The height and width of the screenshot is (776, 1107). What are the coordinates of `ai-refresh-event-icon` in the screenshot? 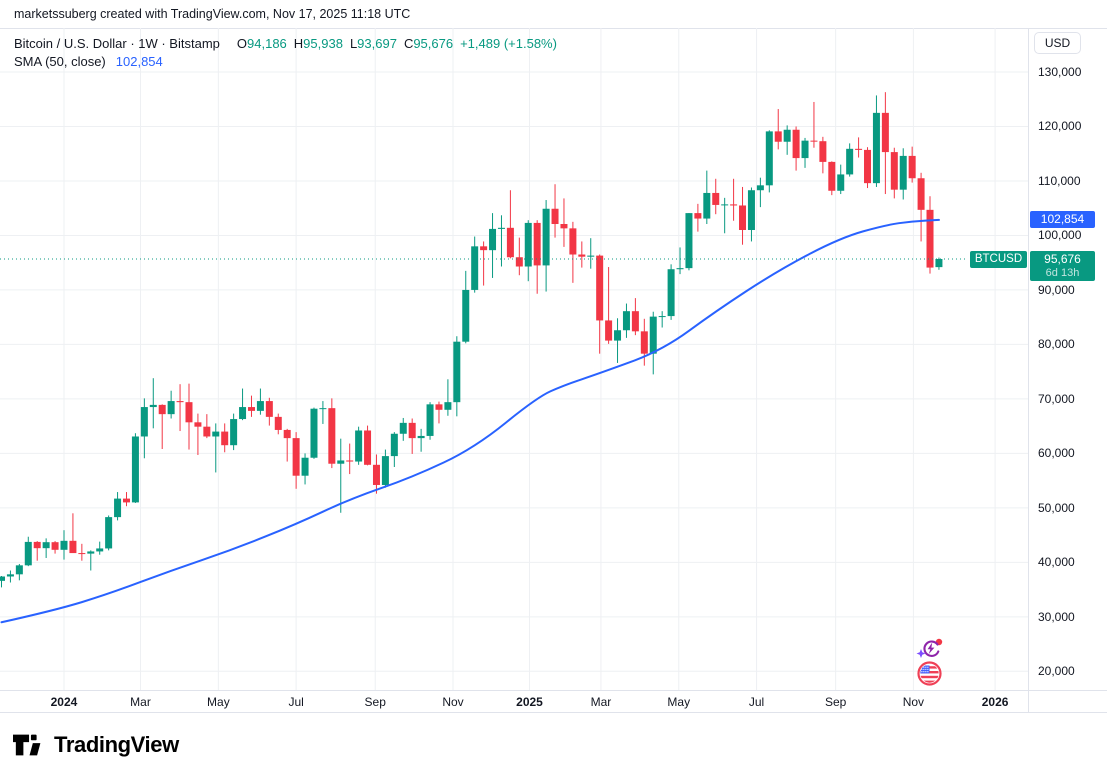 It's located at (929, 650).